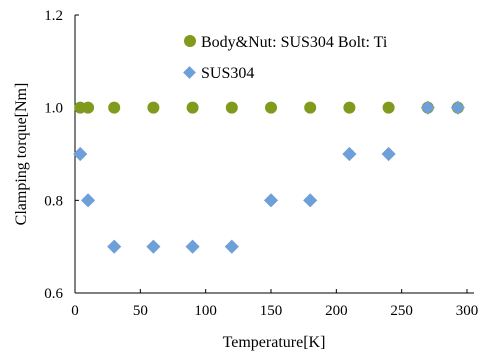 The image size is (488, 355). I want to click on legend-marker-circle, so click(190, 41).